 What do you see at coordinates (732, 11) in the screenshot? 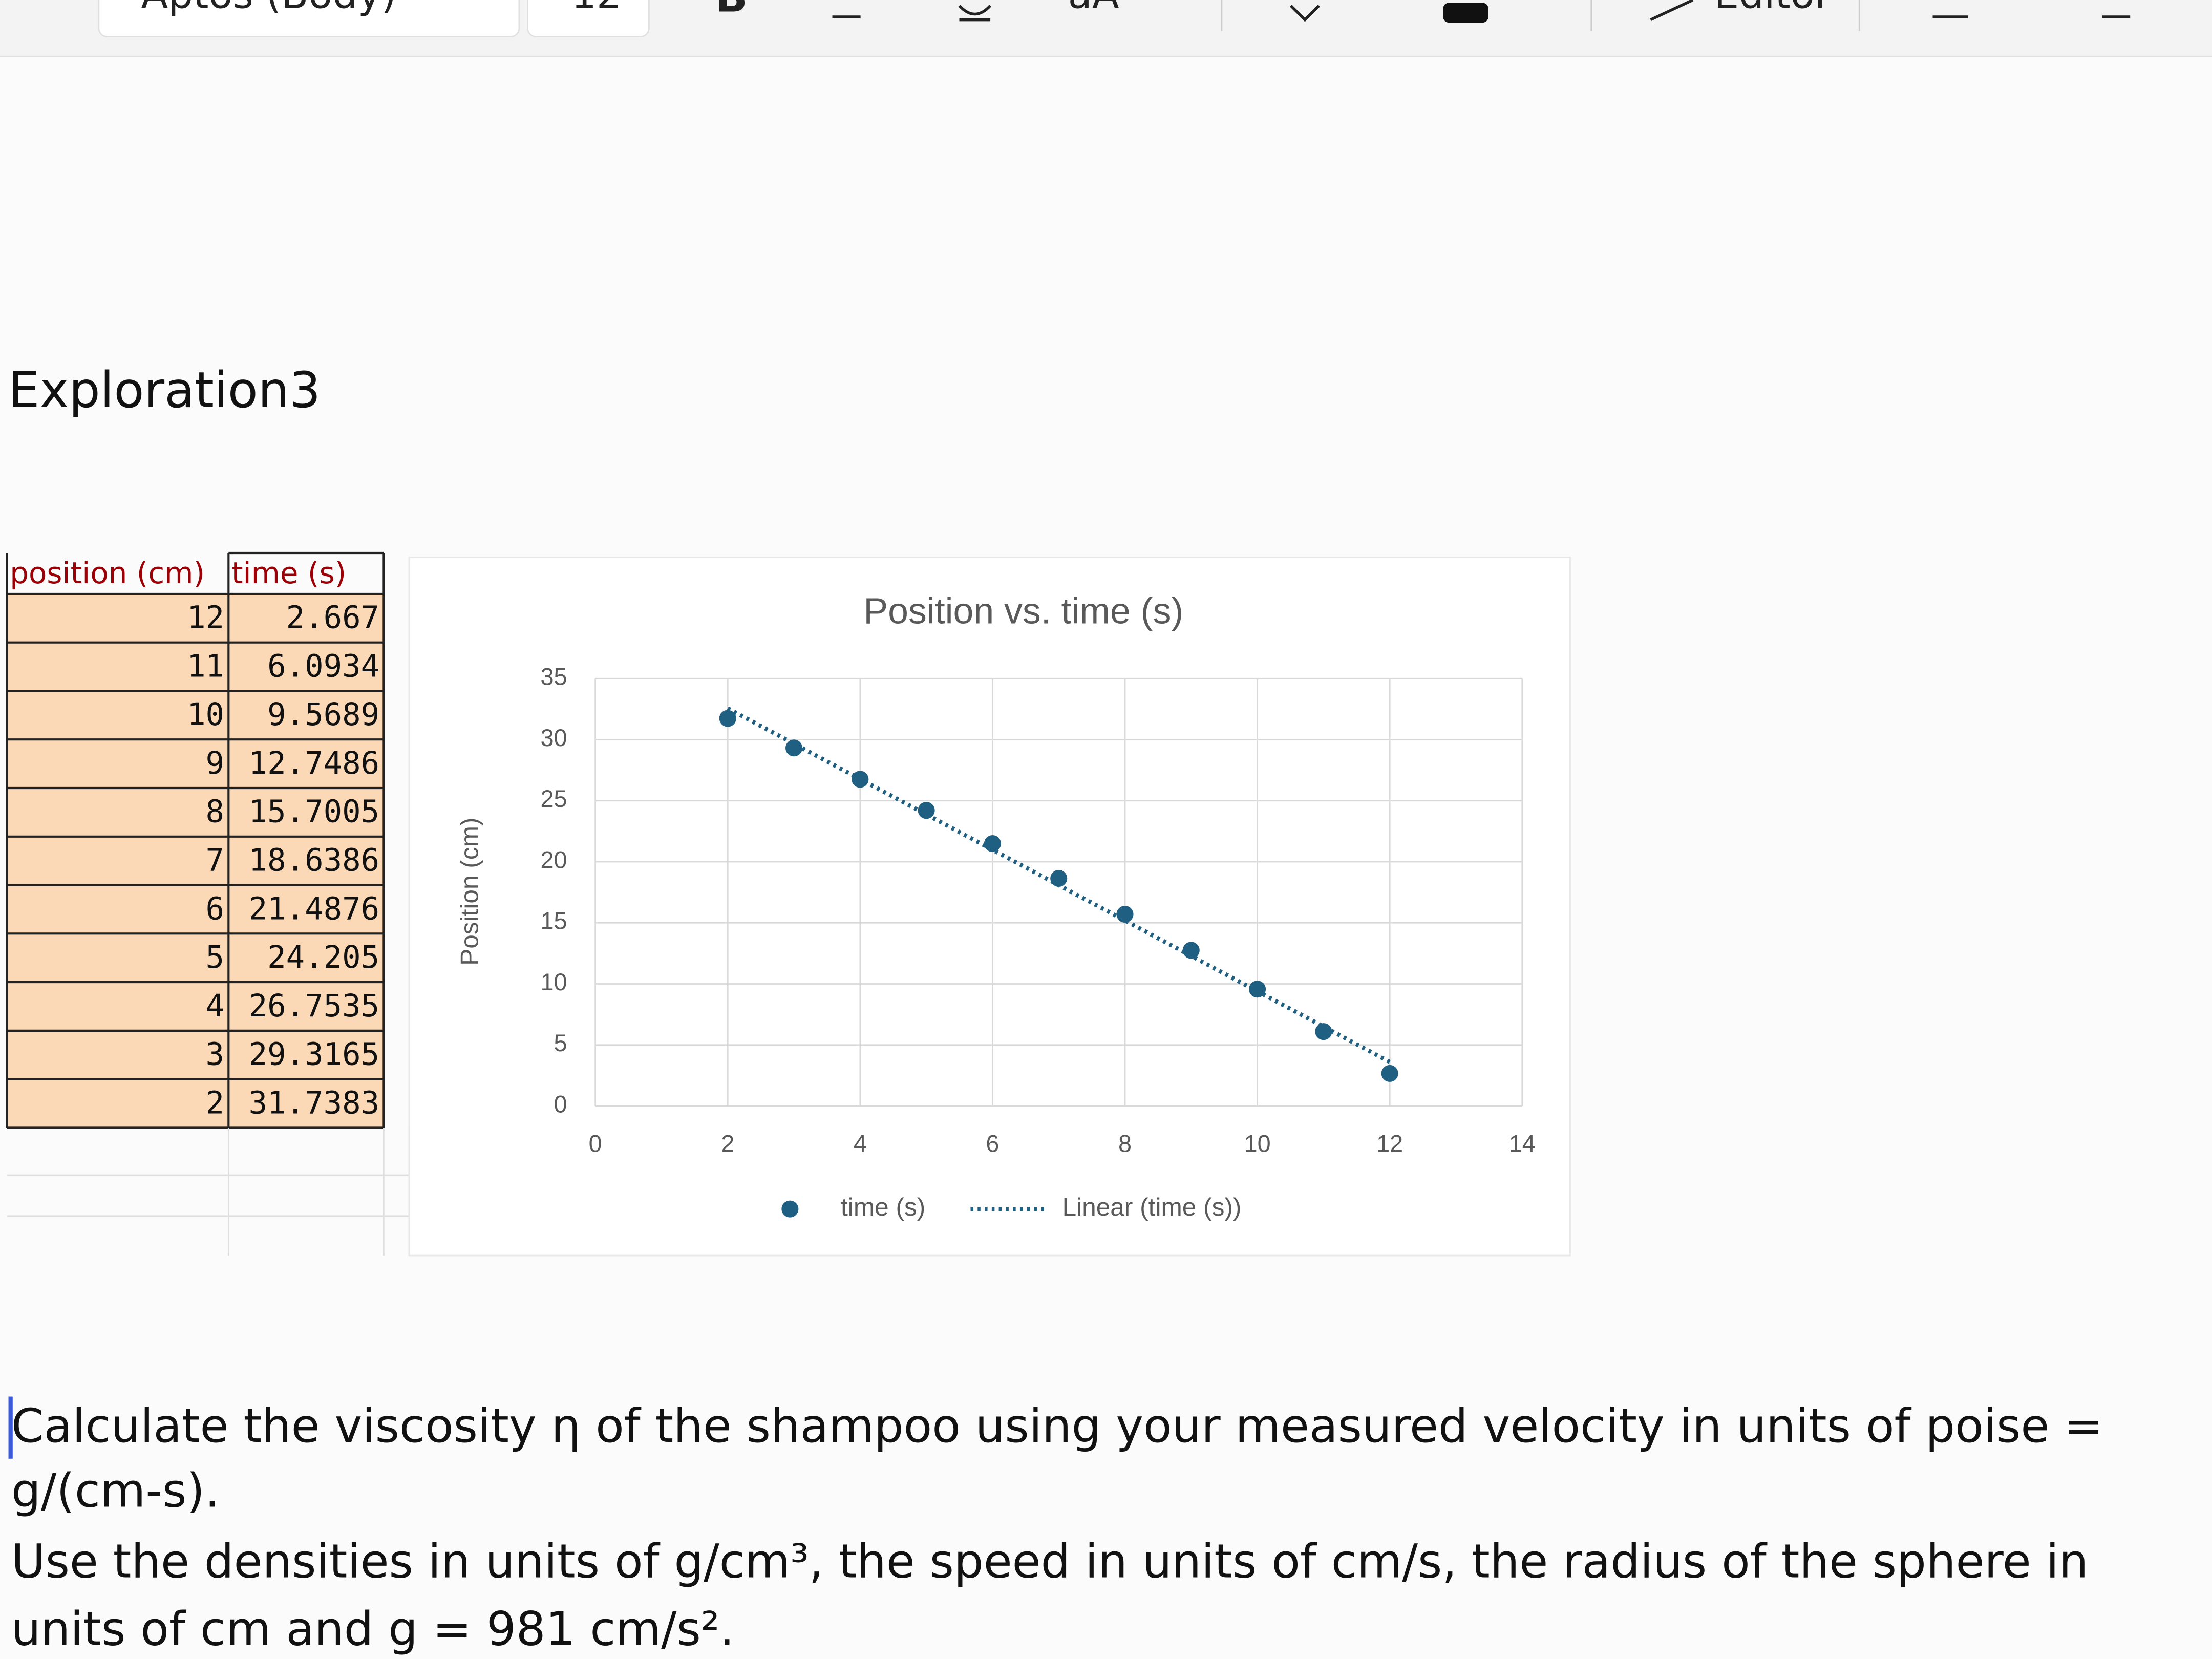
I see `bold-button: B` at bounding box center [732, 11].